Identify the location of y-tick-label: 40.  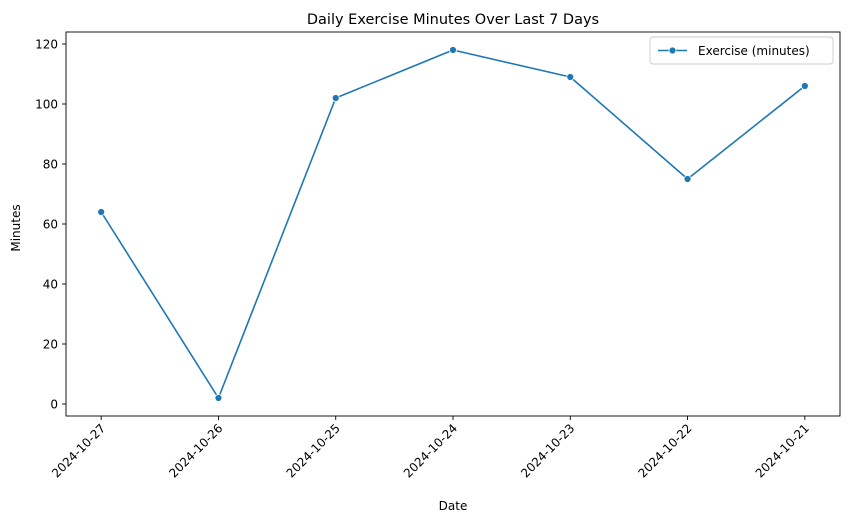
(50, 285).